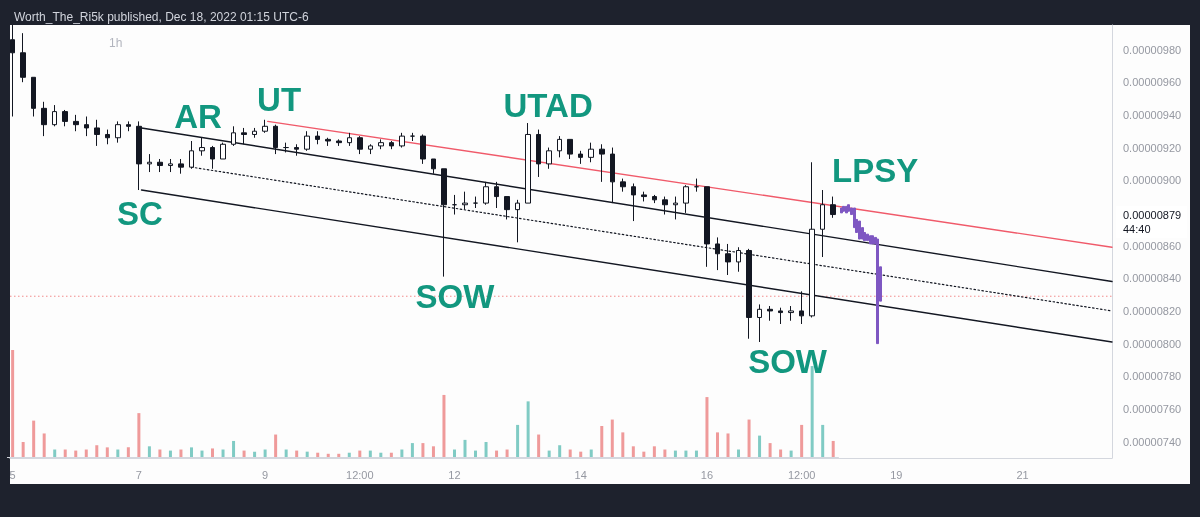 This screenshot has height=517, width=1200. I want to click on x-tick-label: 19, so click(896, 474).